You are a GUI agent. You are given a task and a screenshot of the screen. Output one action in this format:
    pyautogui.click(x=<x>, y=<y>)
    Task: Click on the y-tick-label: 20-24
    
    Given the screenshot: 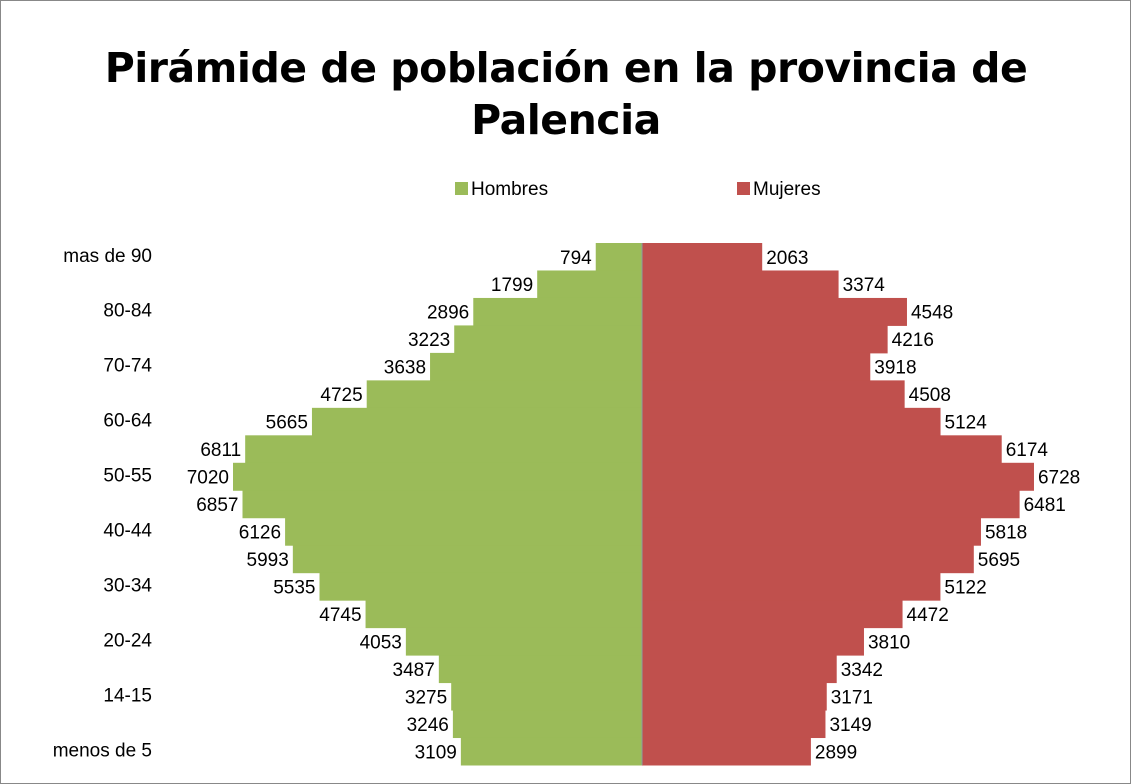 What is the action you would take?
    pyautogui.click(x=127, y=640)
    